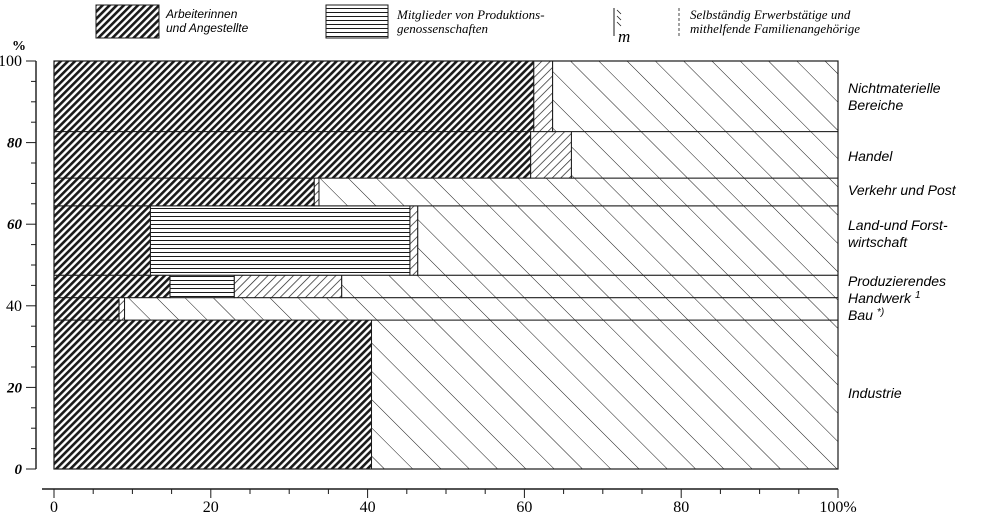  I want to click on bar-segment-bau-other, so click(481, 309).